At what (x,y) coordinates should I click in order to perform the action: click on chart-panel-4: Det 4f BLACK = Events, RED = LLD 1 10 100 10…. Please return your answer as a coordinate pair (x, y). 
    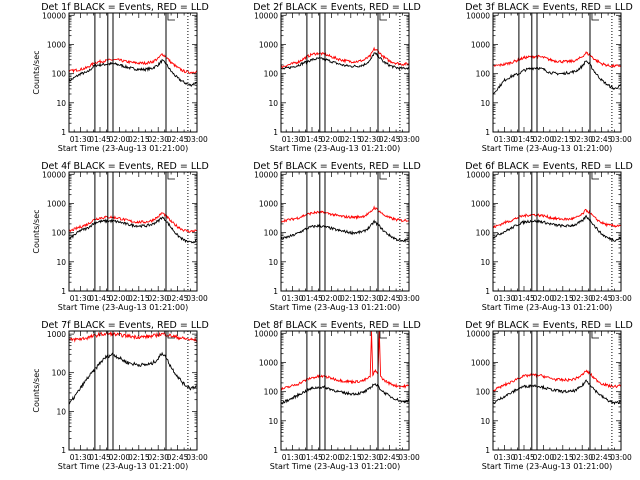
    Looking at the image, I should click on (120, 236).